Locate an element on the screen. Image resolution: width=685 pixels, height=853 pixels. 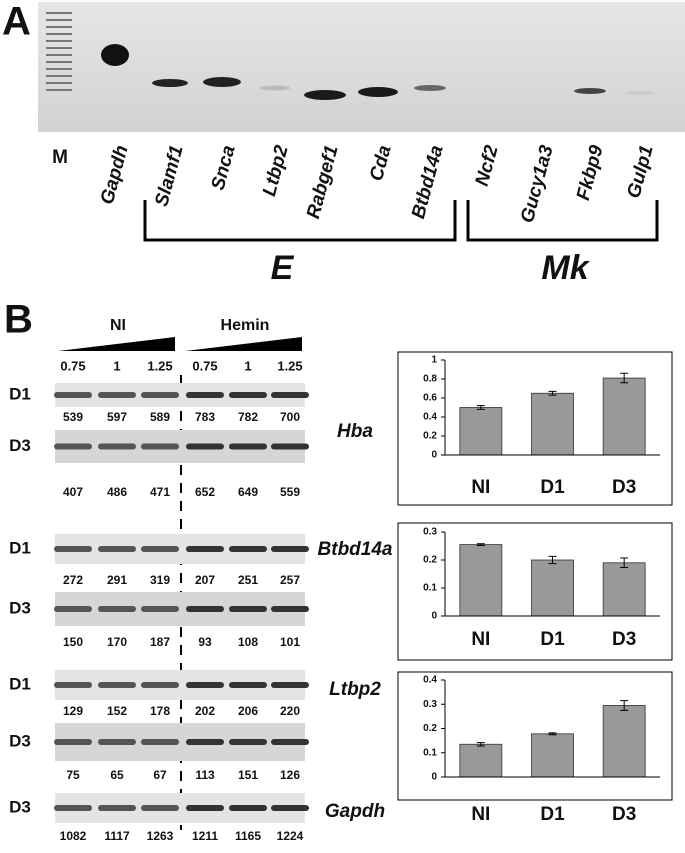
y-tick-label: 0 is located at coordinates (434, 616).